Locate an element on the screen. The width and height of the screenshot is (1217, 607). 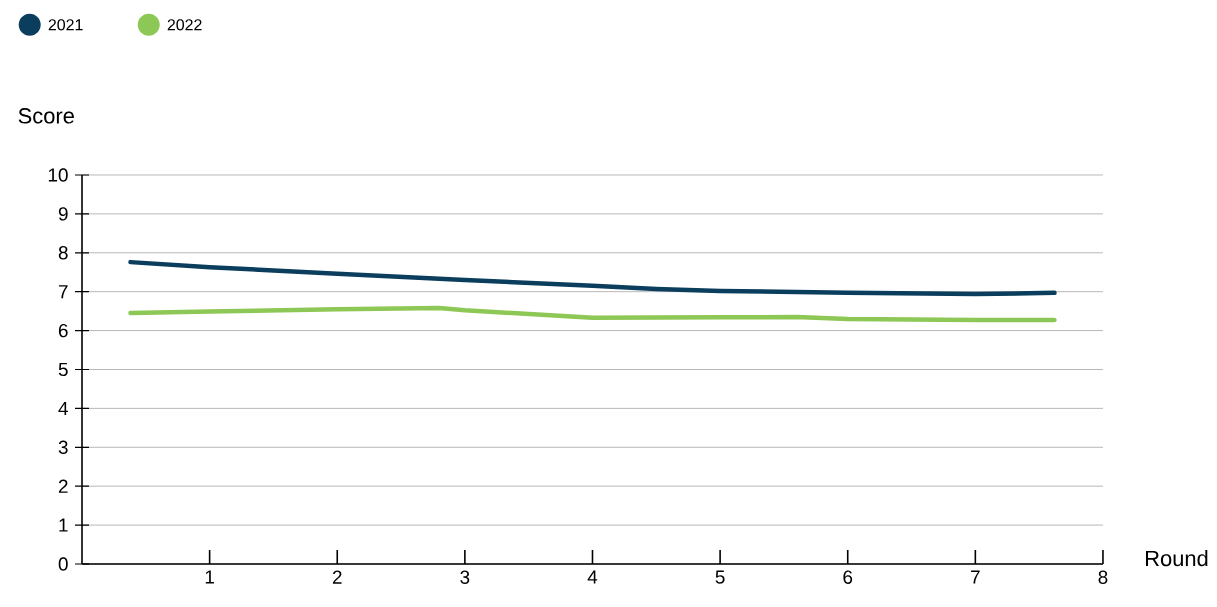
y-tick-label: 1 is located at coordinates (63, 525).